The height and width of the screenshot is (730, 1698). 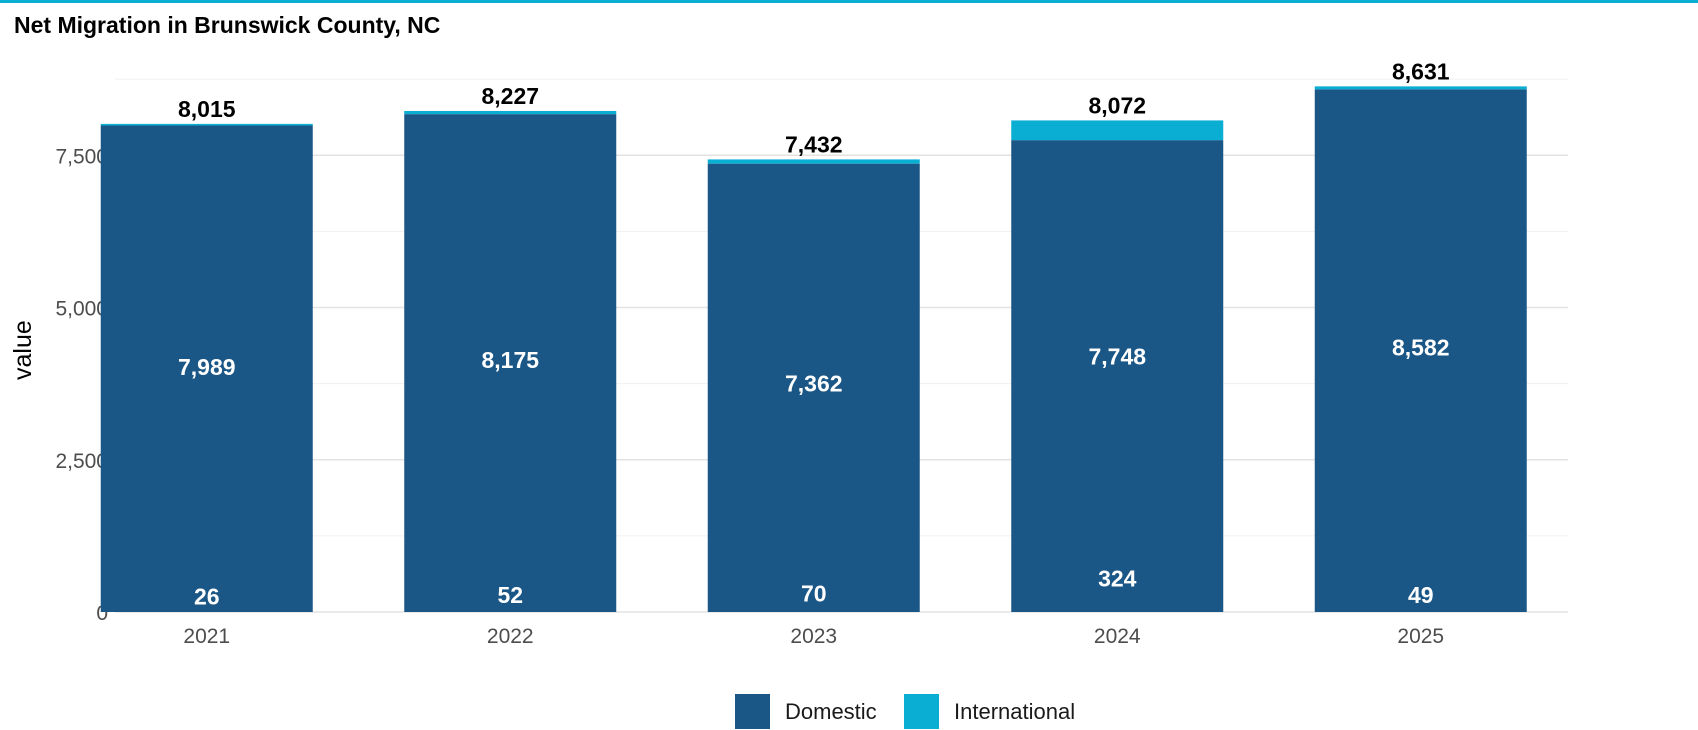 I want to click on label-domestic-2025: 8,582, so click(x=1421, y=348).